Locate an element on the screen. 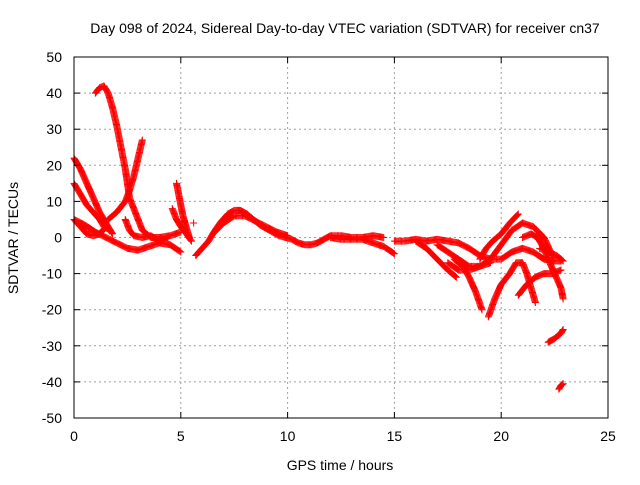 Image resolution: width=640 pixels, height=485 pixels. series-arc-r is located at coordinates (500, 246).